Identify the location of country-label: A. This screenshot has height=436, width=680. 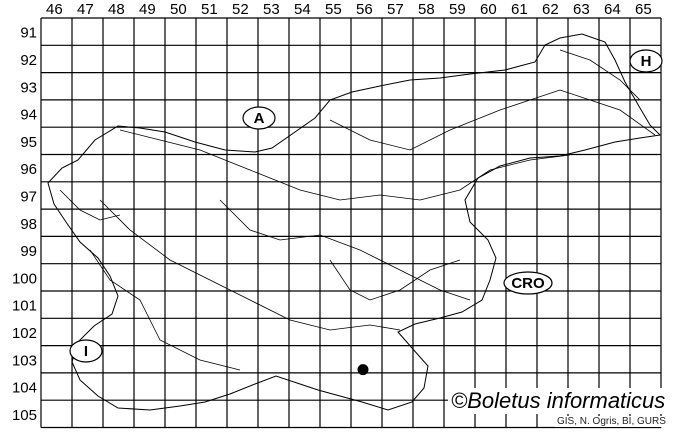
(259, 118).